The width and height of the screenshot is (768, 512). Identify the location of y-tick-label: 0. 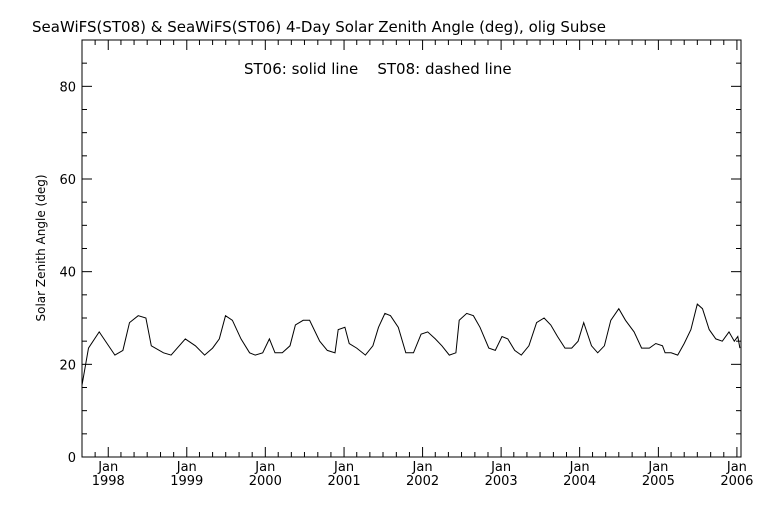
(72, 458).